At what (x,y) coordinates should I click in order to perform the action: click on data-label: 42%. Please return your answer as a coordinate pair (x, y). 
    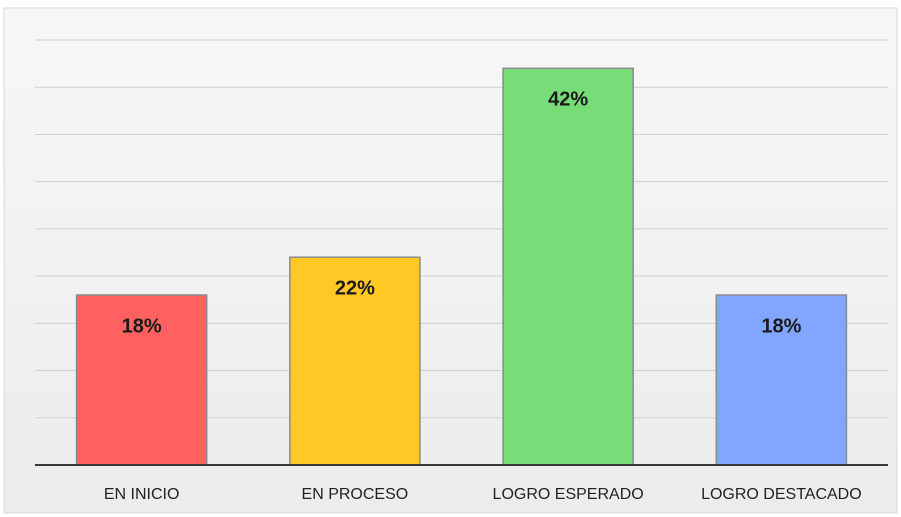
    Looking at the image, I should click on (568, 100).